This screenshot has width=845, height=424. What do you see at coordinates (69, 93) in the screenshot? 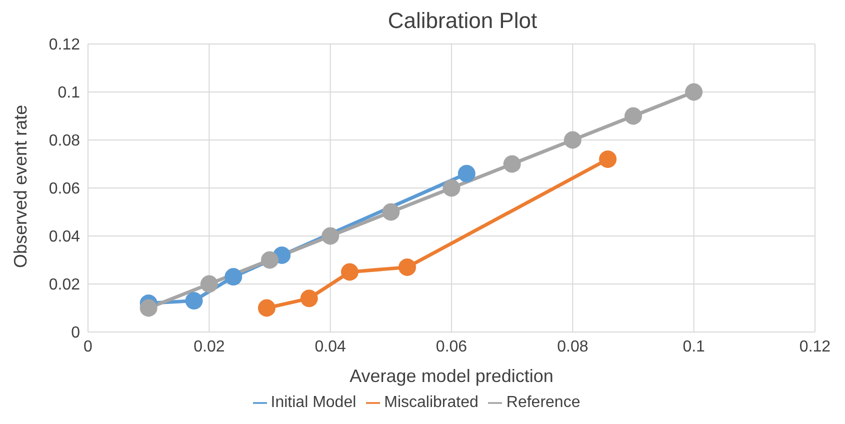
I see `y-tick-label: 0.1` at bounding box center [69, 93].